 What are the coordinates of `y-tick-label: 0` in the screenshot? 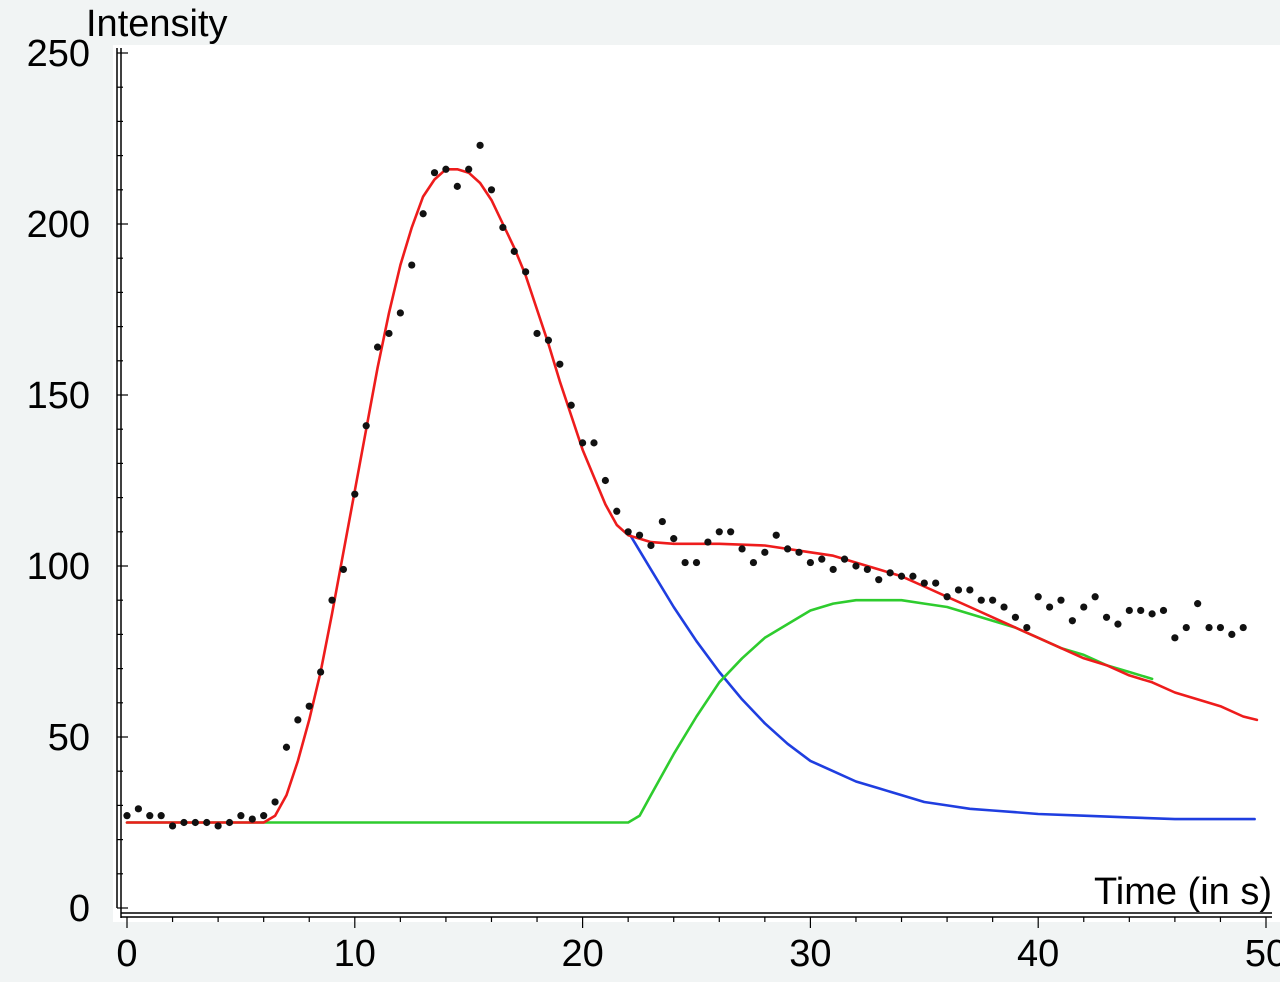 It's located at (79, 909).